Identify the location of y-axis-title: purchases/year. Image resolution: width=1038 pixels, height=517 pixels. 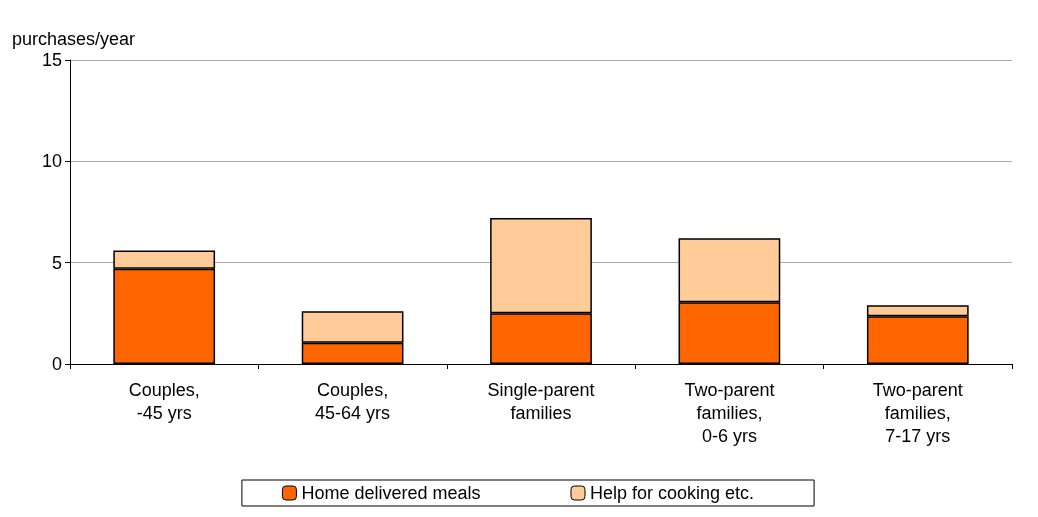
(74, 39).